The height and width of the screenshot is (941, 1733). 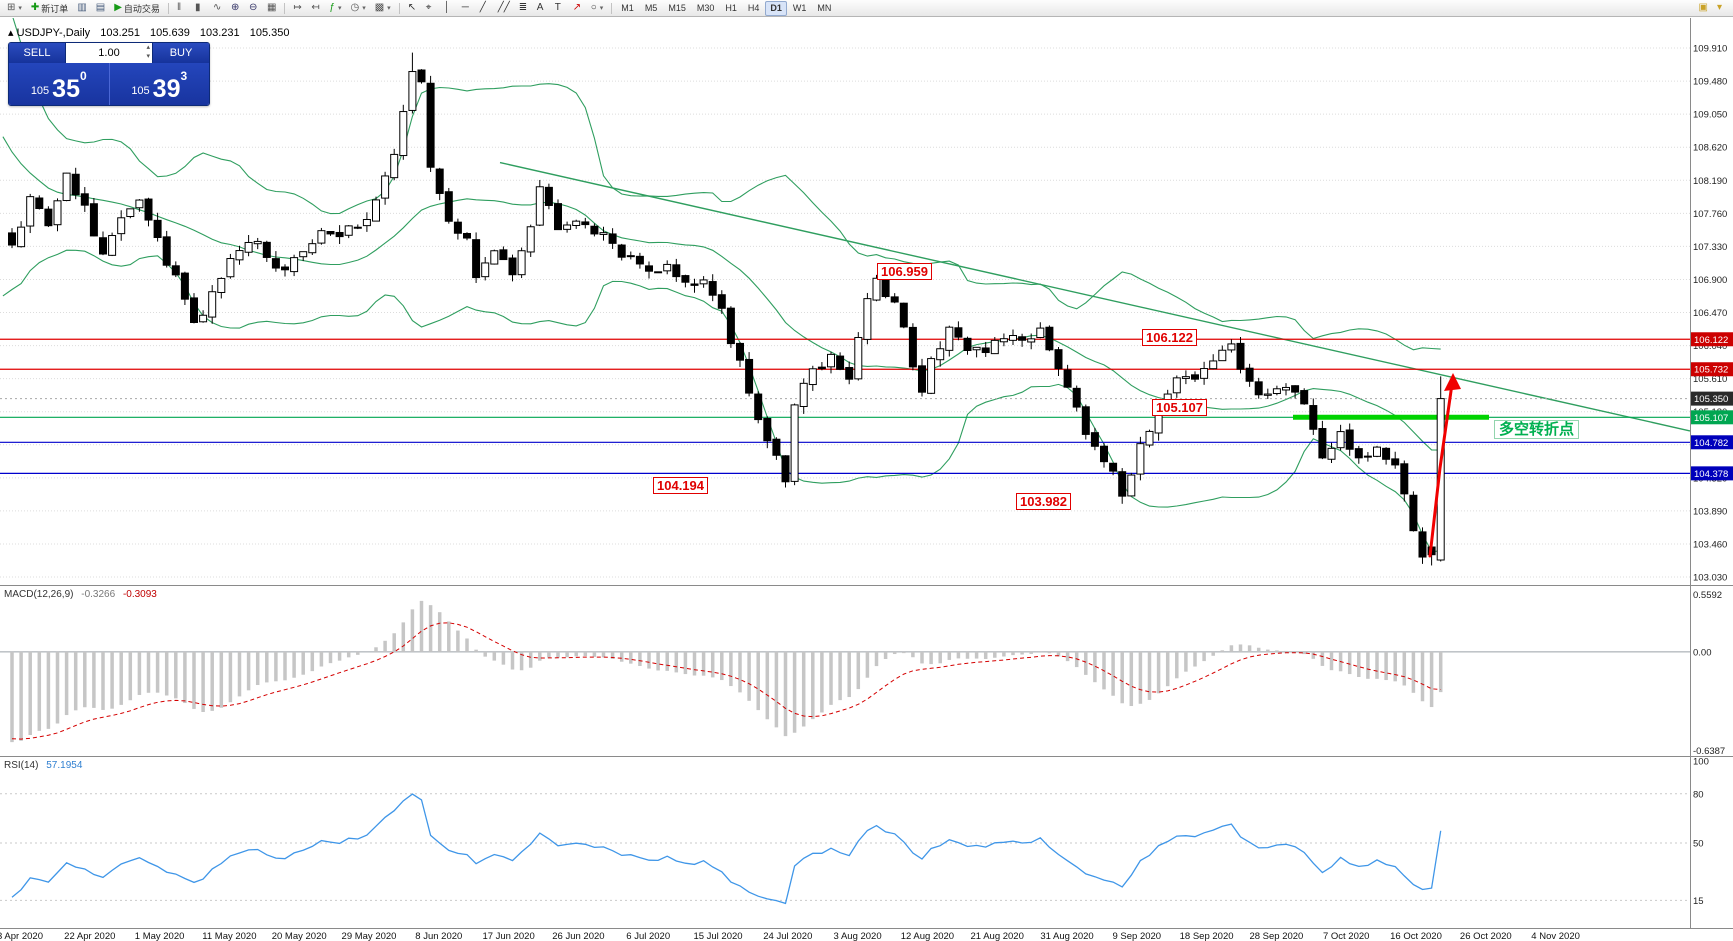 I want to click on text-label-button: T, so click(x=559, y=8).